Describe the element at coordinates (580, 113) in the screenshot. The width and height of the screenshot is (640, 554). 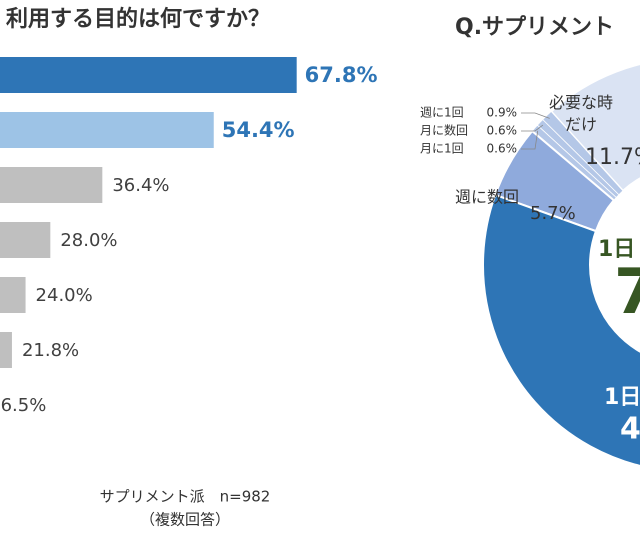
I see `segment-name: 必要な時だけ` at that location.